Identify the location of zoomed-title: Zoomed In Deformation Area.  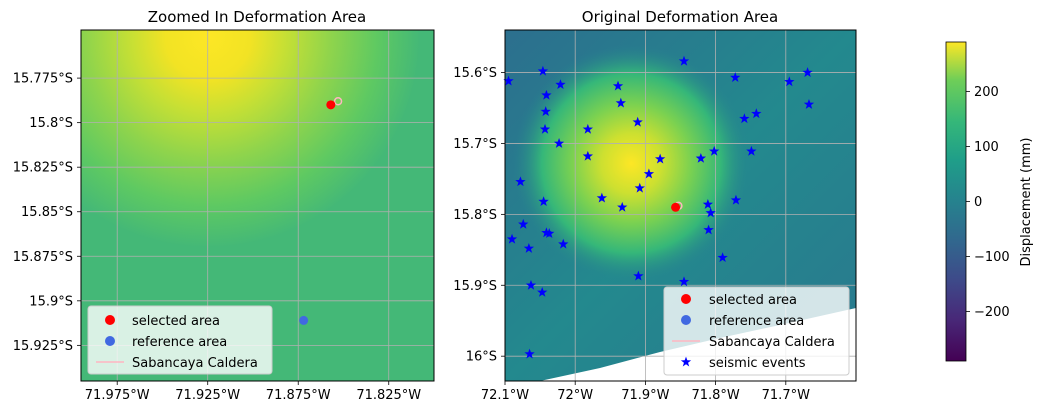
(257, 17).